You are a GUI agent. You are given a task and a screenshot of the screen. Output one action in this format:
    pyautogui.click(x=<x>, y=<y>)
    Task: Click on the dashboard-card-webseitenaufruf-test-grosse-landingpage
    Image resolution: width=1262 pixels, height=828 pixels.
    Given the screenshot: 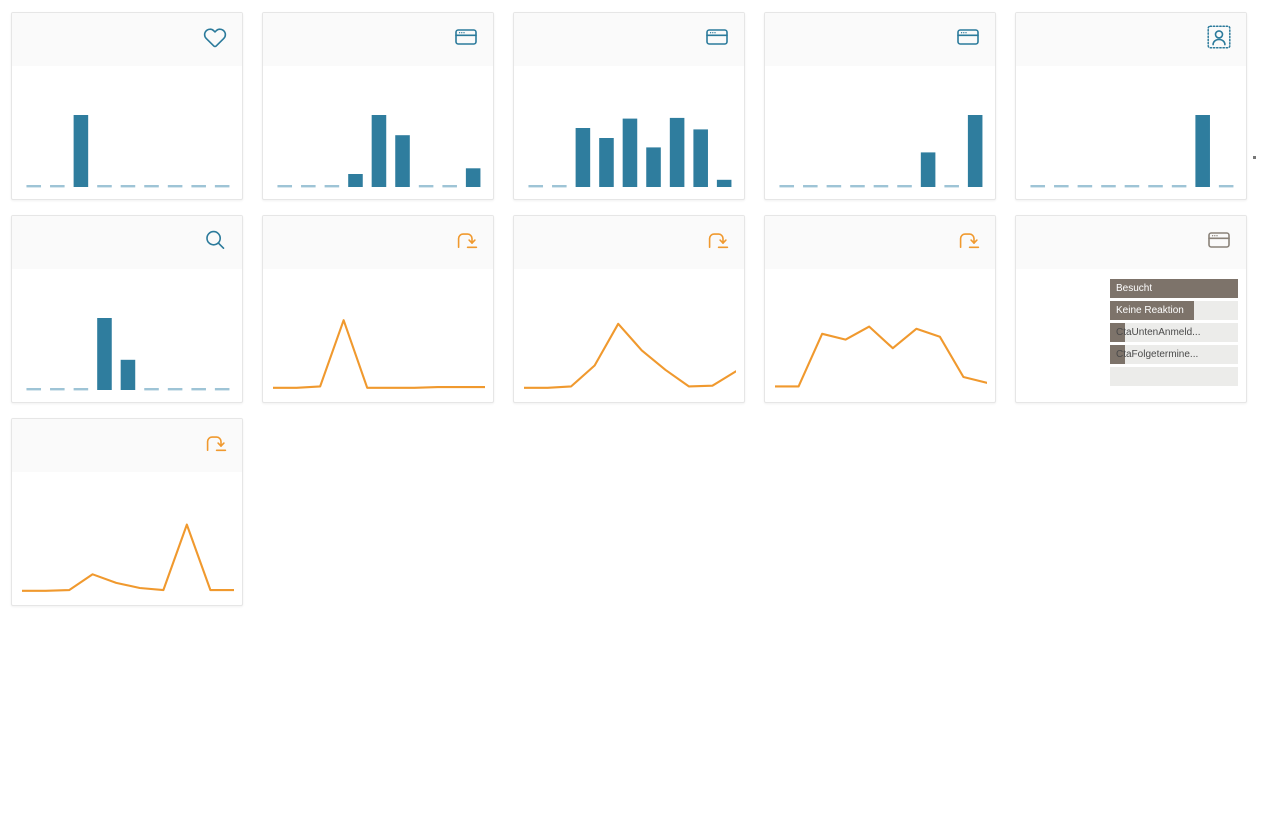 What is the action you would take?
    pyautogui.click(x=880, y=106)
    